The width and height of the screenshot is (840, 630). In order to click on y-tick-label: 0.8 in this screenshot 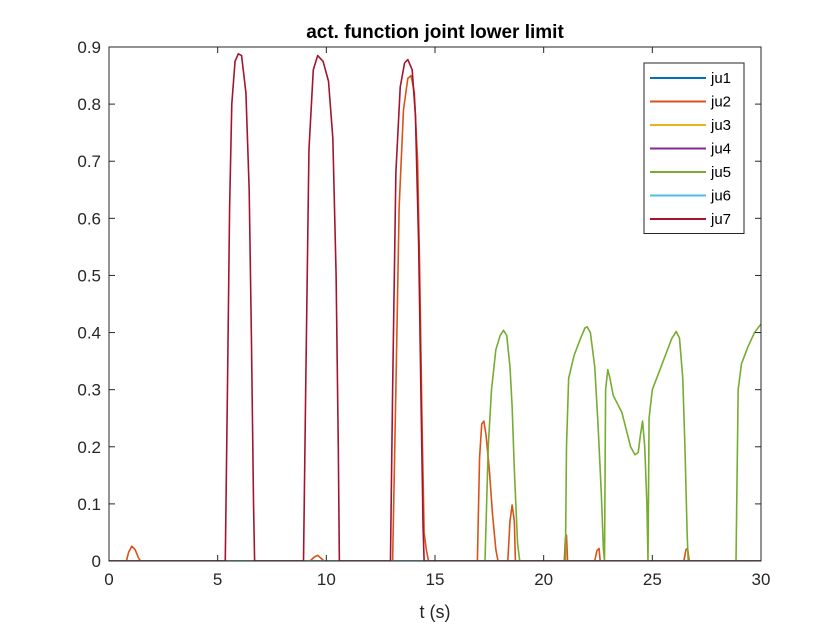, I will do `click(89, 104)`.